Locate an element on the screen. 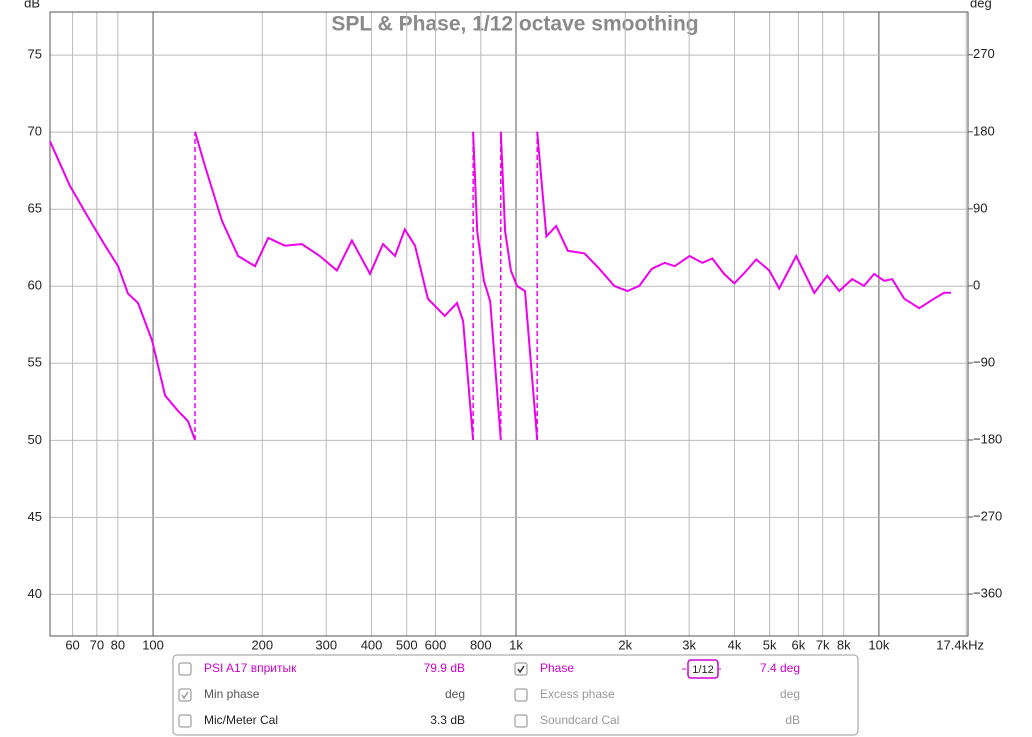 The width and height of the screenshot is (1032, 737). y2-tick-label: 90 is located at coordinates (980, 207).